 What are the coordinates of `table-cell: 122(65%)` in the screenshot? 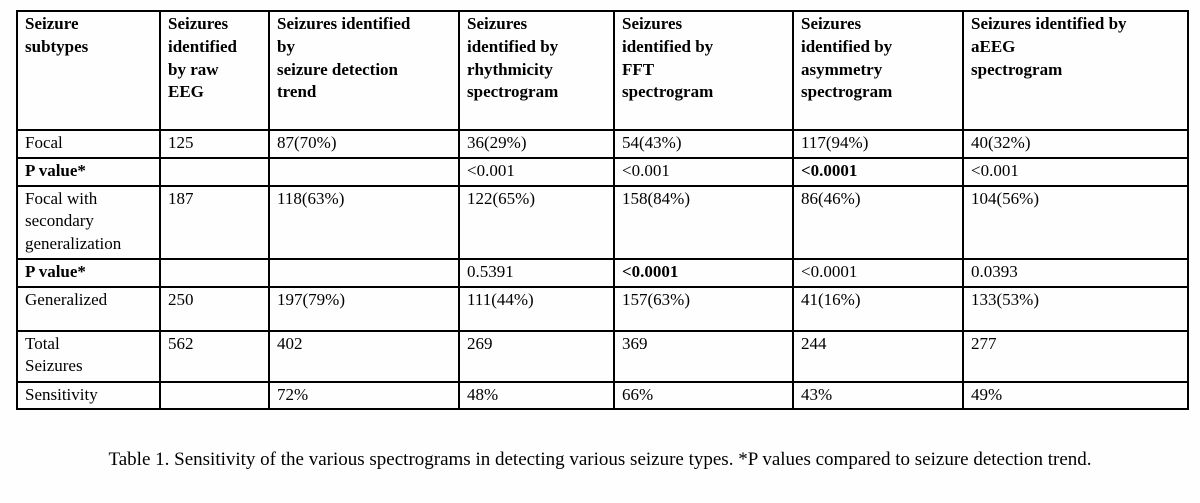 It's located at (536, 222).